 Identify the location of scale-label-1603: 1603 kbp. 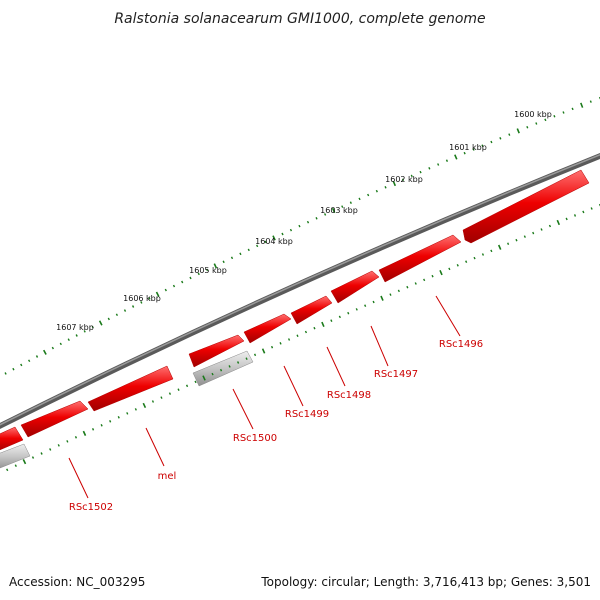
(339, 210).